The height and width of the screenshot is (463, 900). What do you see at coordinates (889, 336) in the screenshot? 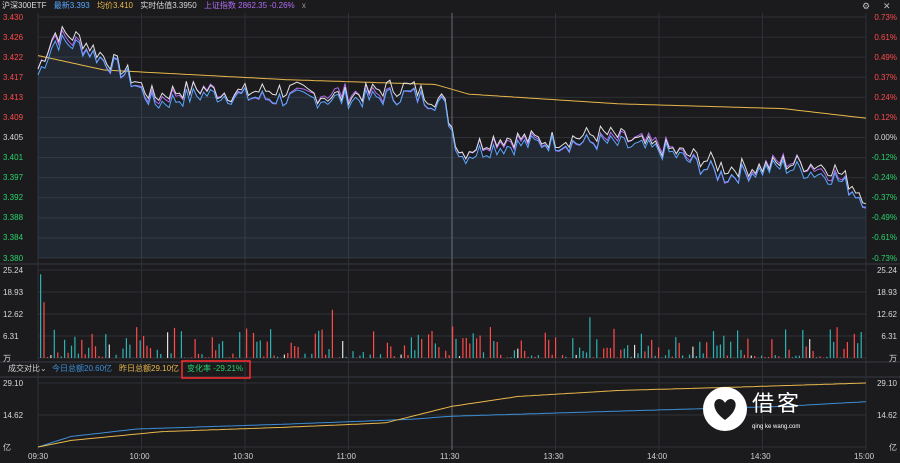
I see `vol-right-tick: 6.31` at bounding box center [889, 336].